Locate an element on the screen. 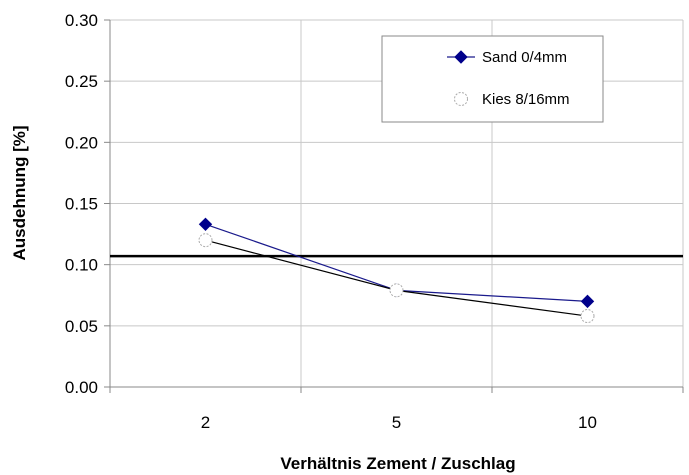 The width and height of the screenshot is (689, 475). legend-marker-sand is located at coordinates (461, 57).